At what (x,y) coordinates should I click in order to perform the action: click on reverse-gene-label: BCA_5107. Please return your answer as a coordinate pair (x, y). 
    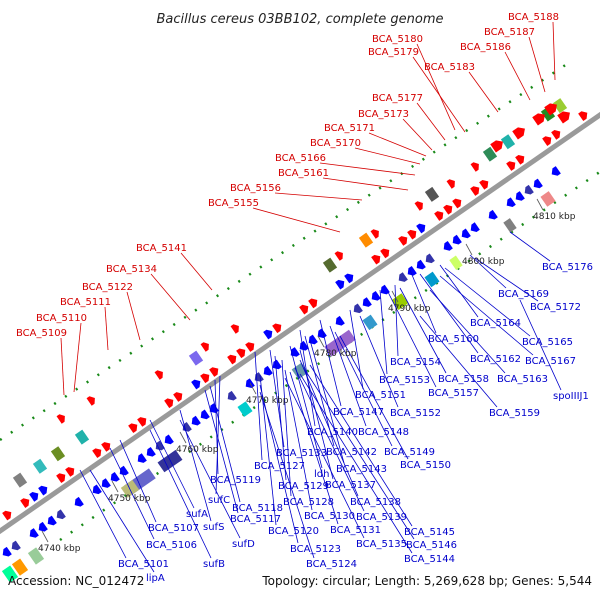
    Looking at the image, I should click on (173, 528).